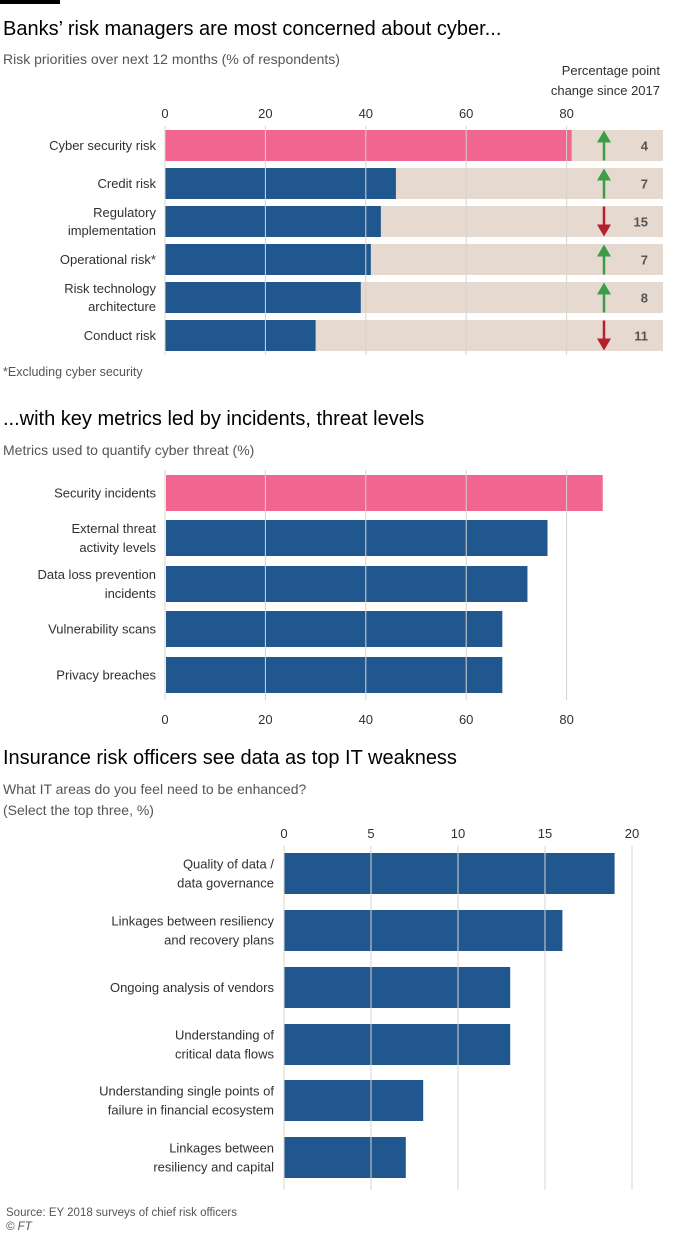 Image resolution: width=700 pixels, height=1239 pixels. Describe the element at coordinates (78, 810) in the screenshot. I see `chart3-subtitle-line2: (Select the top three, %)` at that location.